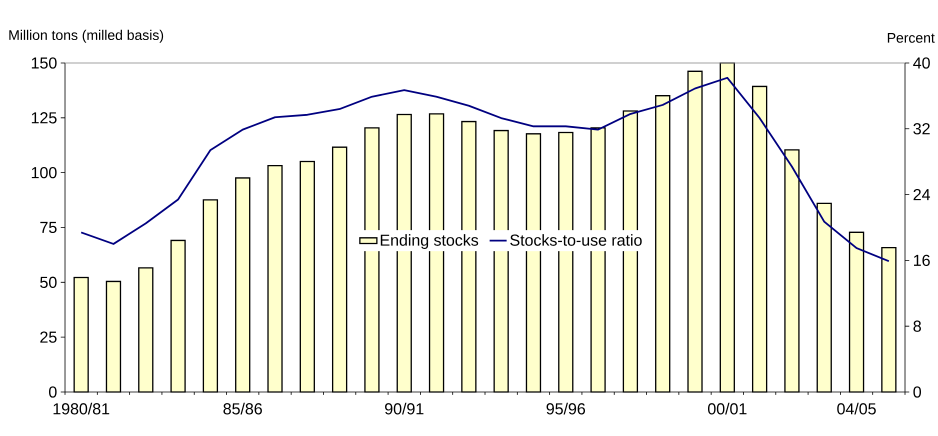 The image size is (938, 436). What do you see at coordinates (911, 38) in the screenshot?
I see `y2-axis-title: Percent` at bounding box center [911, 38].